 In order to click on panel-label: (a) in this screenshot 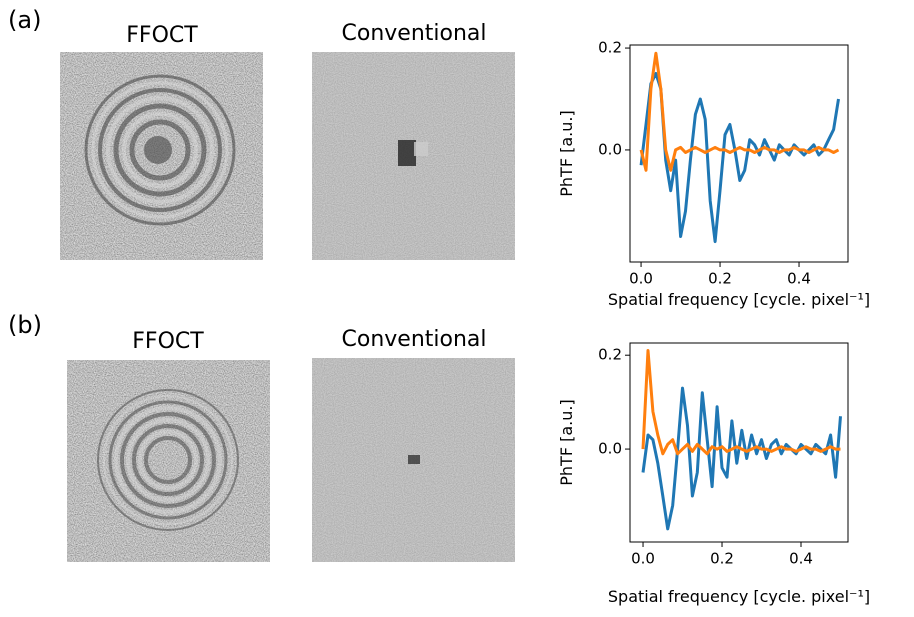, I will do `click(24, 20)`.